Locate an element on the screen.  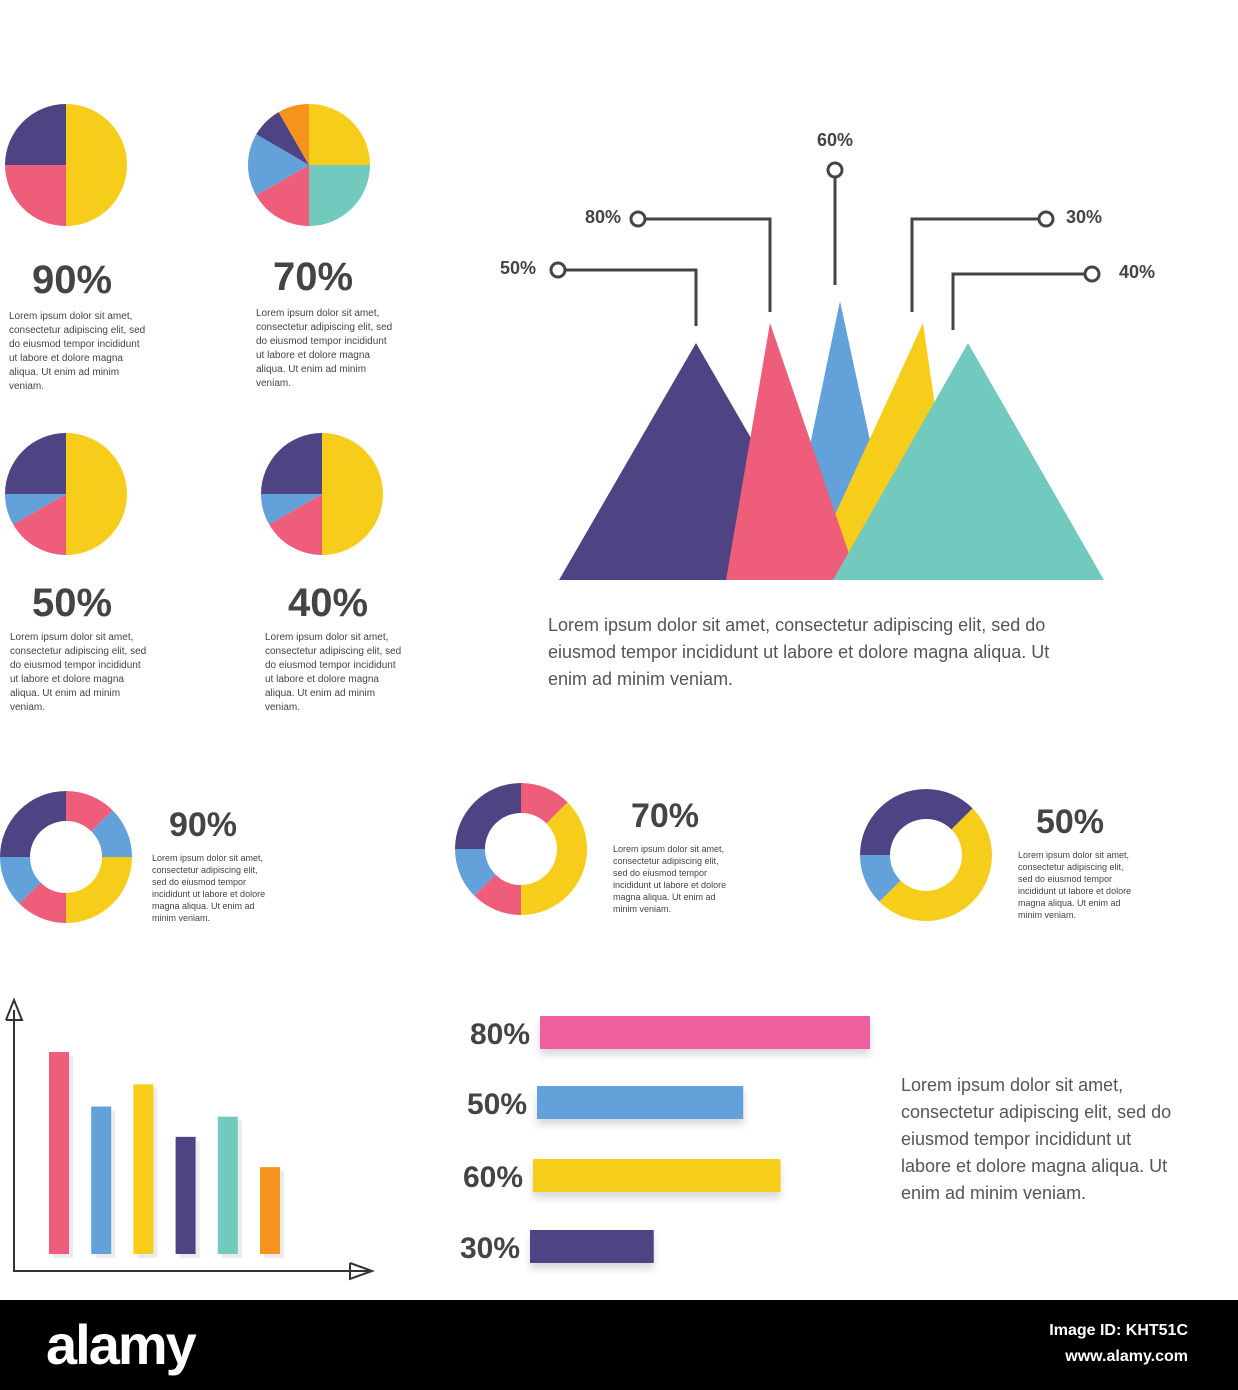
pie-3-percent-label: 40% is located at coordinates (328, 603).